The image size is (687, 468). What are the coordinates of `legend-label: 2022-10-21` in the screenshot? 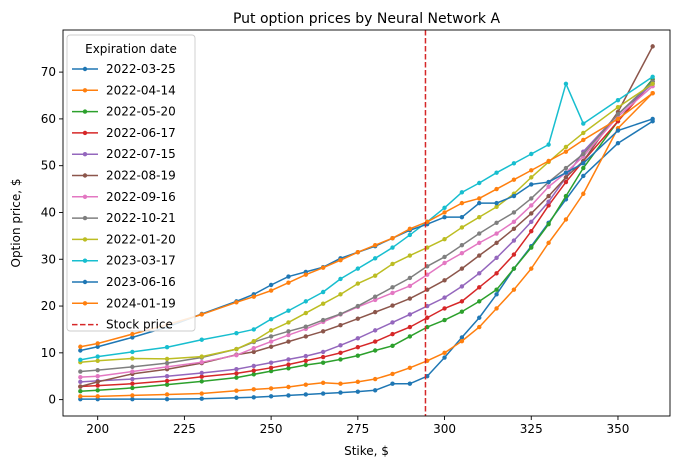 It's located at (141, 218).